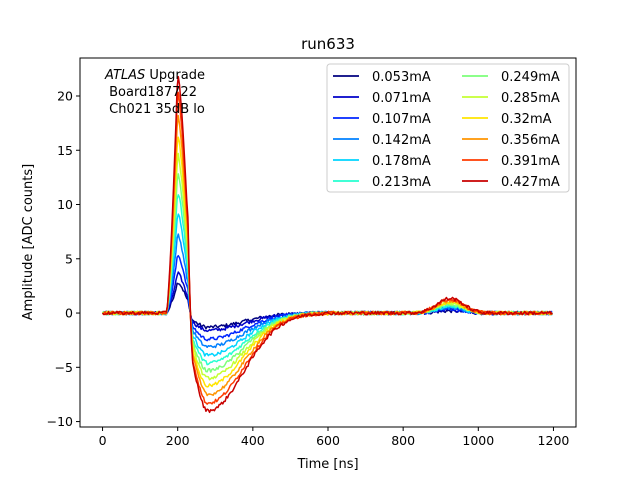 This screenshot has height=480, width=640. What do you see at coordinates (253, 440) in the screenshot?
I see `x-tick-label: 400` at bounding box center [253, 440].